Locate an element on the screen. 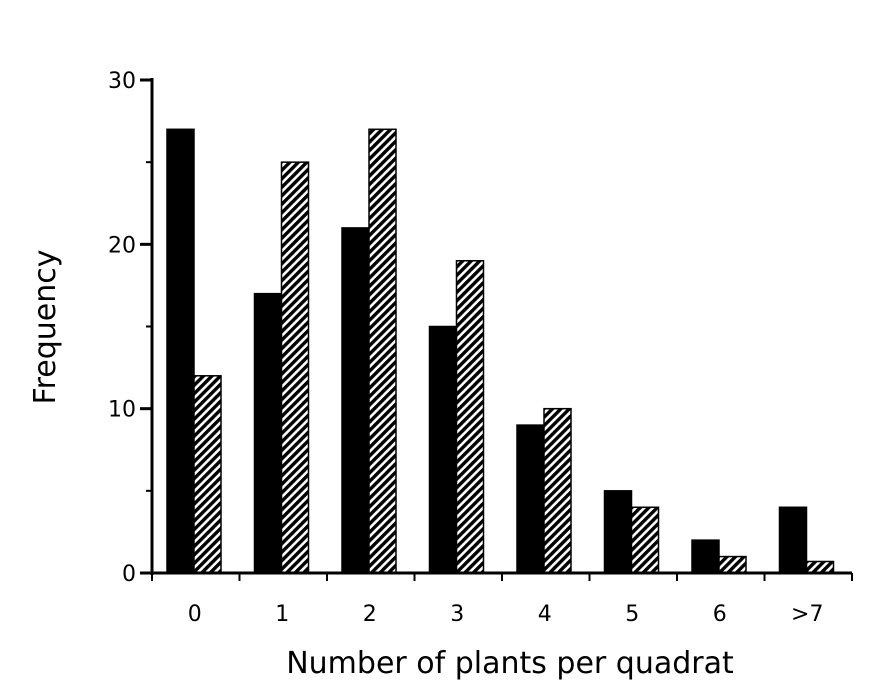 The image size is (883, 687). y-tick-label: 10 is located at coordinates (122, 410).